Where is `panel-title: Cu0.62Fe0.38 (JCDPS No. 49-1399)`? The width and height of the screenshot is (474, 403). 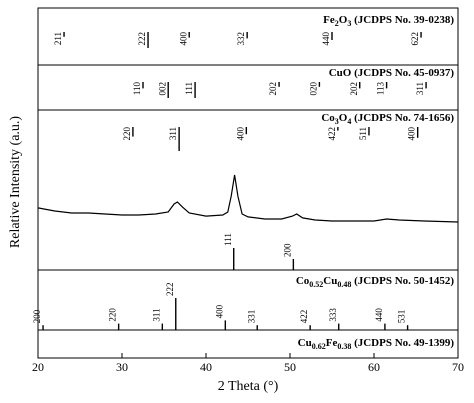 panel-title: Cu0.62Fe0.38 (JCDPS No. 49-1399) is located at coordinates (376, 344).